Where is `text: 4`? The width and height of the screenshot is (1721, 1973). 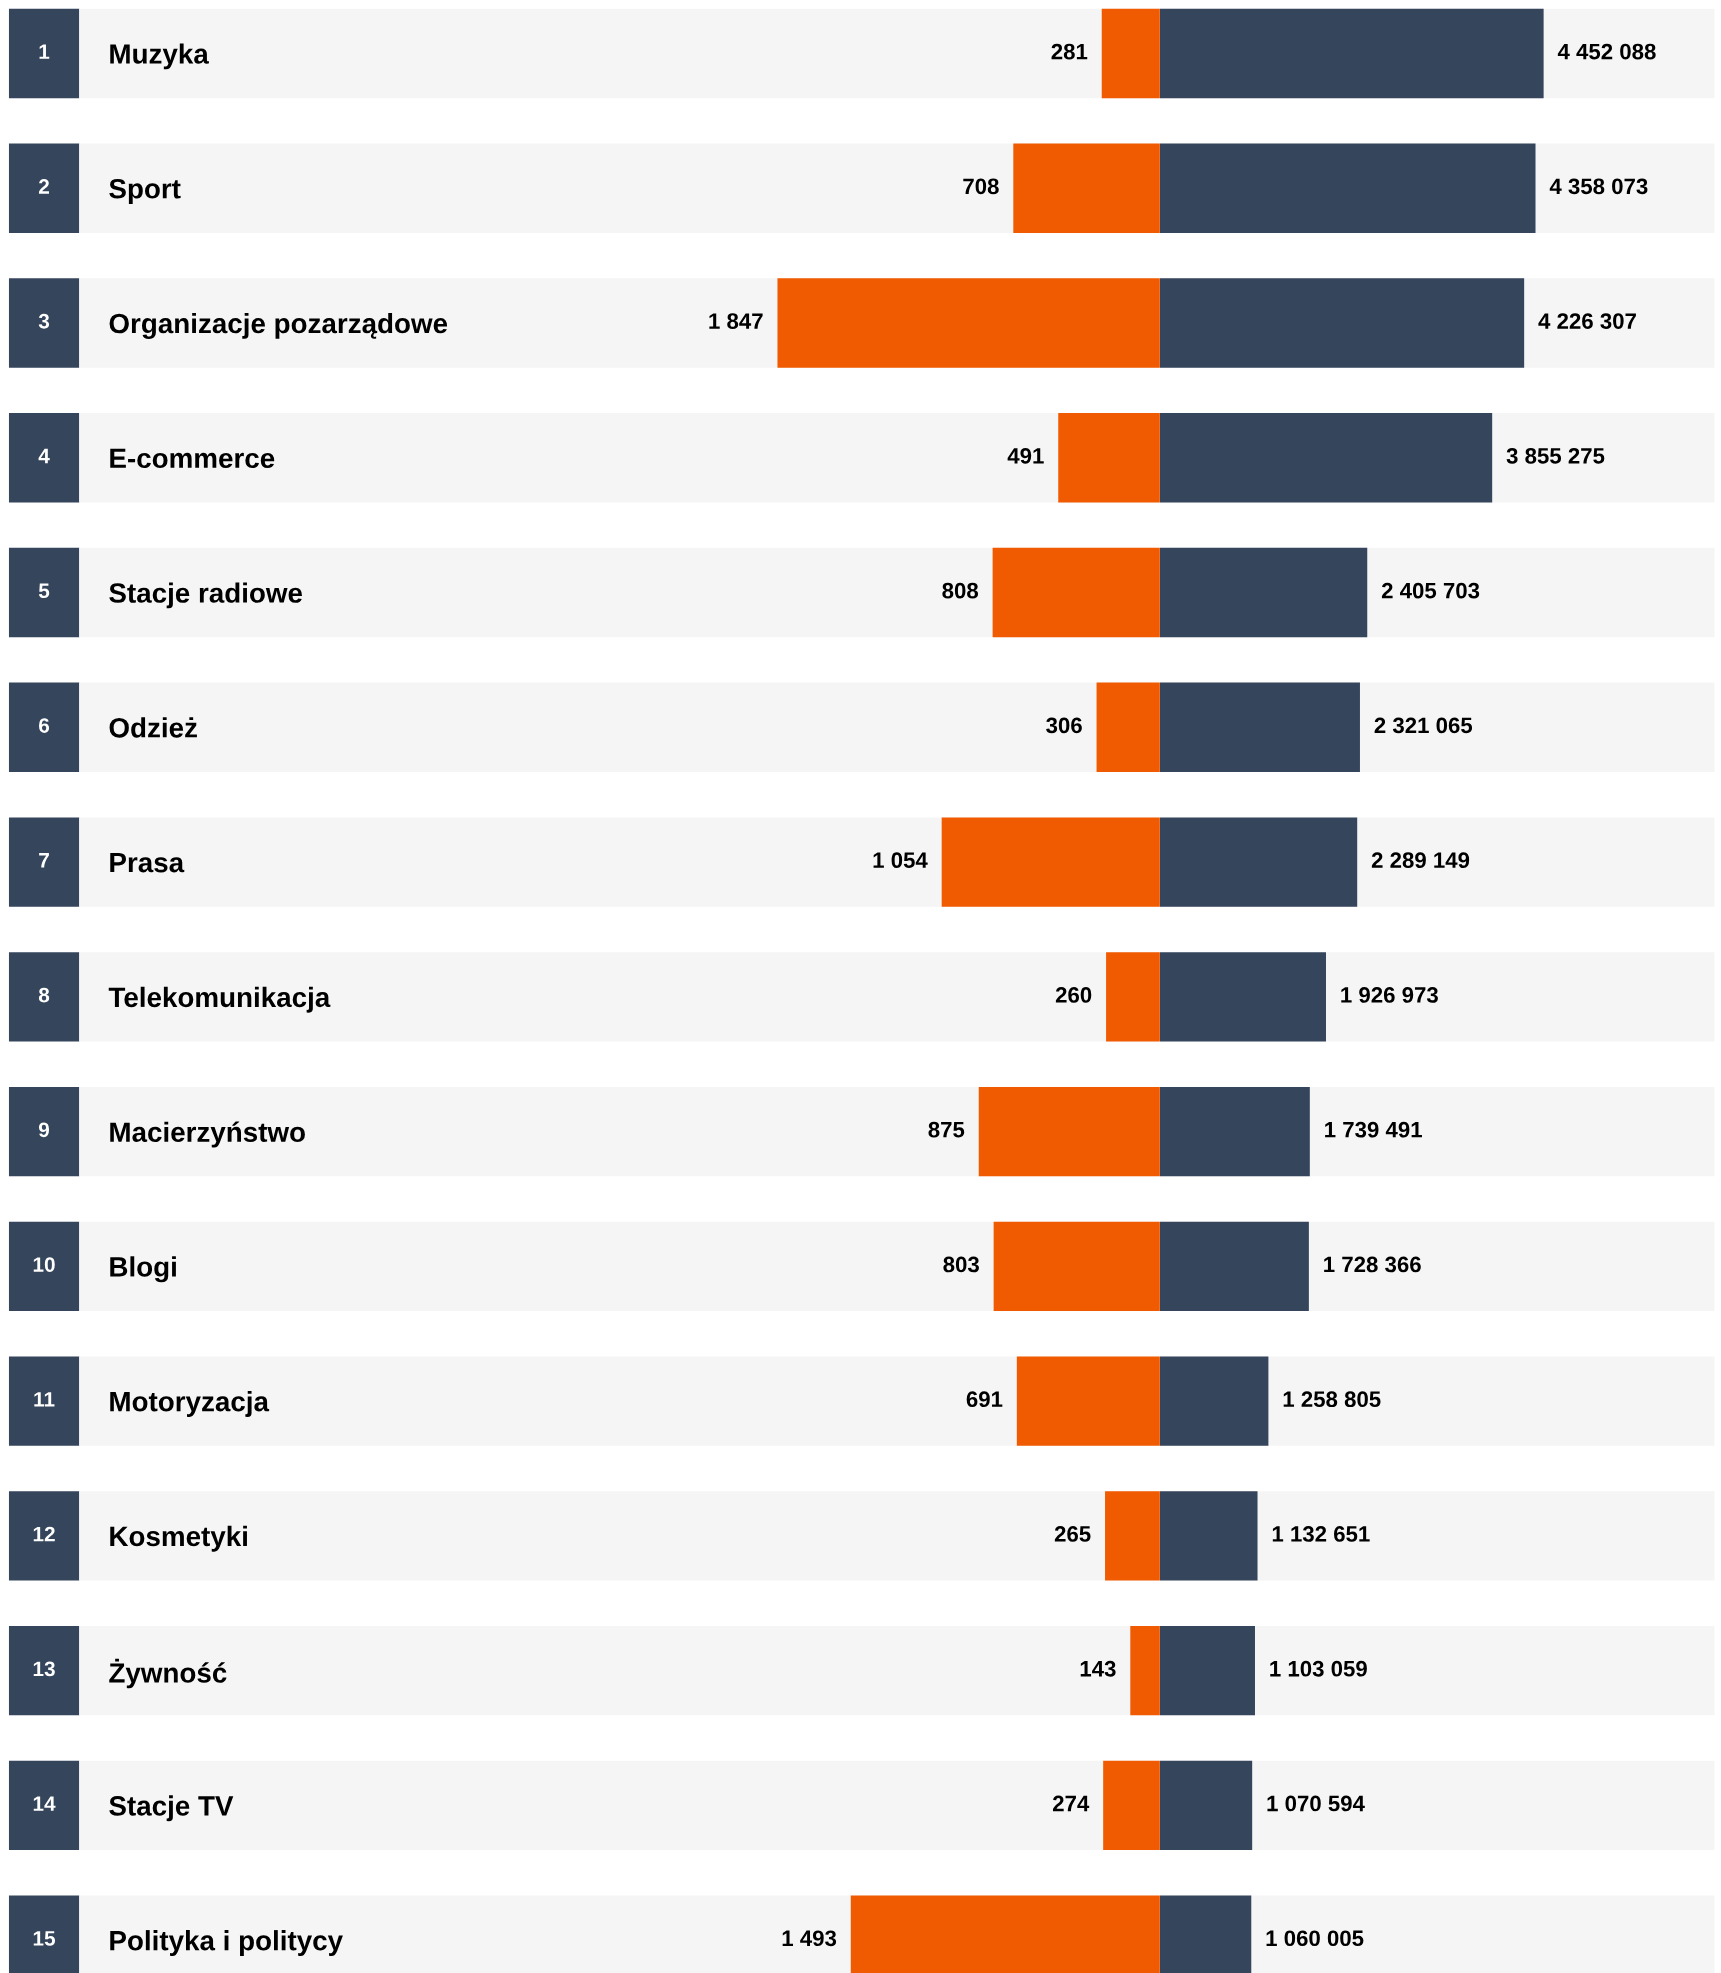
text: 4 is located at coordinates (44, 456).